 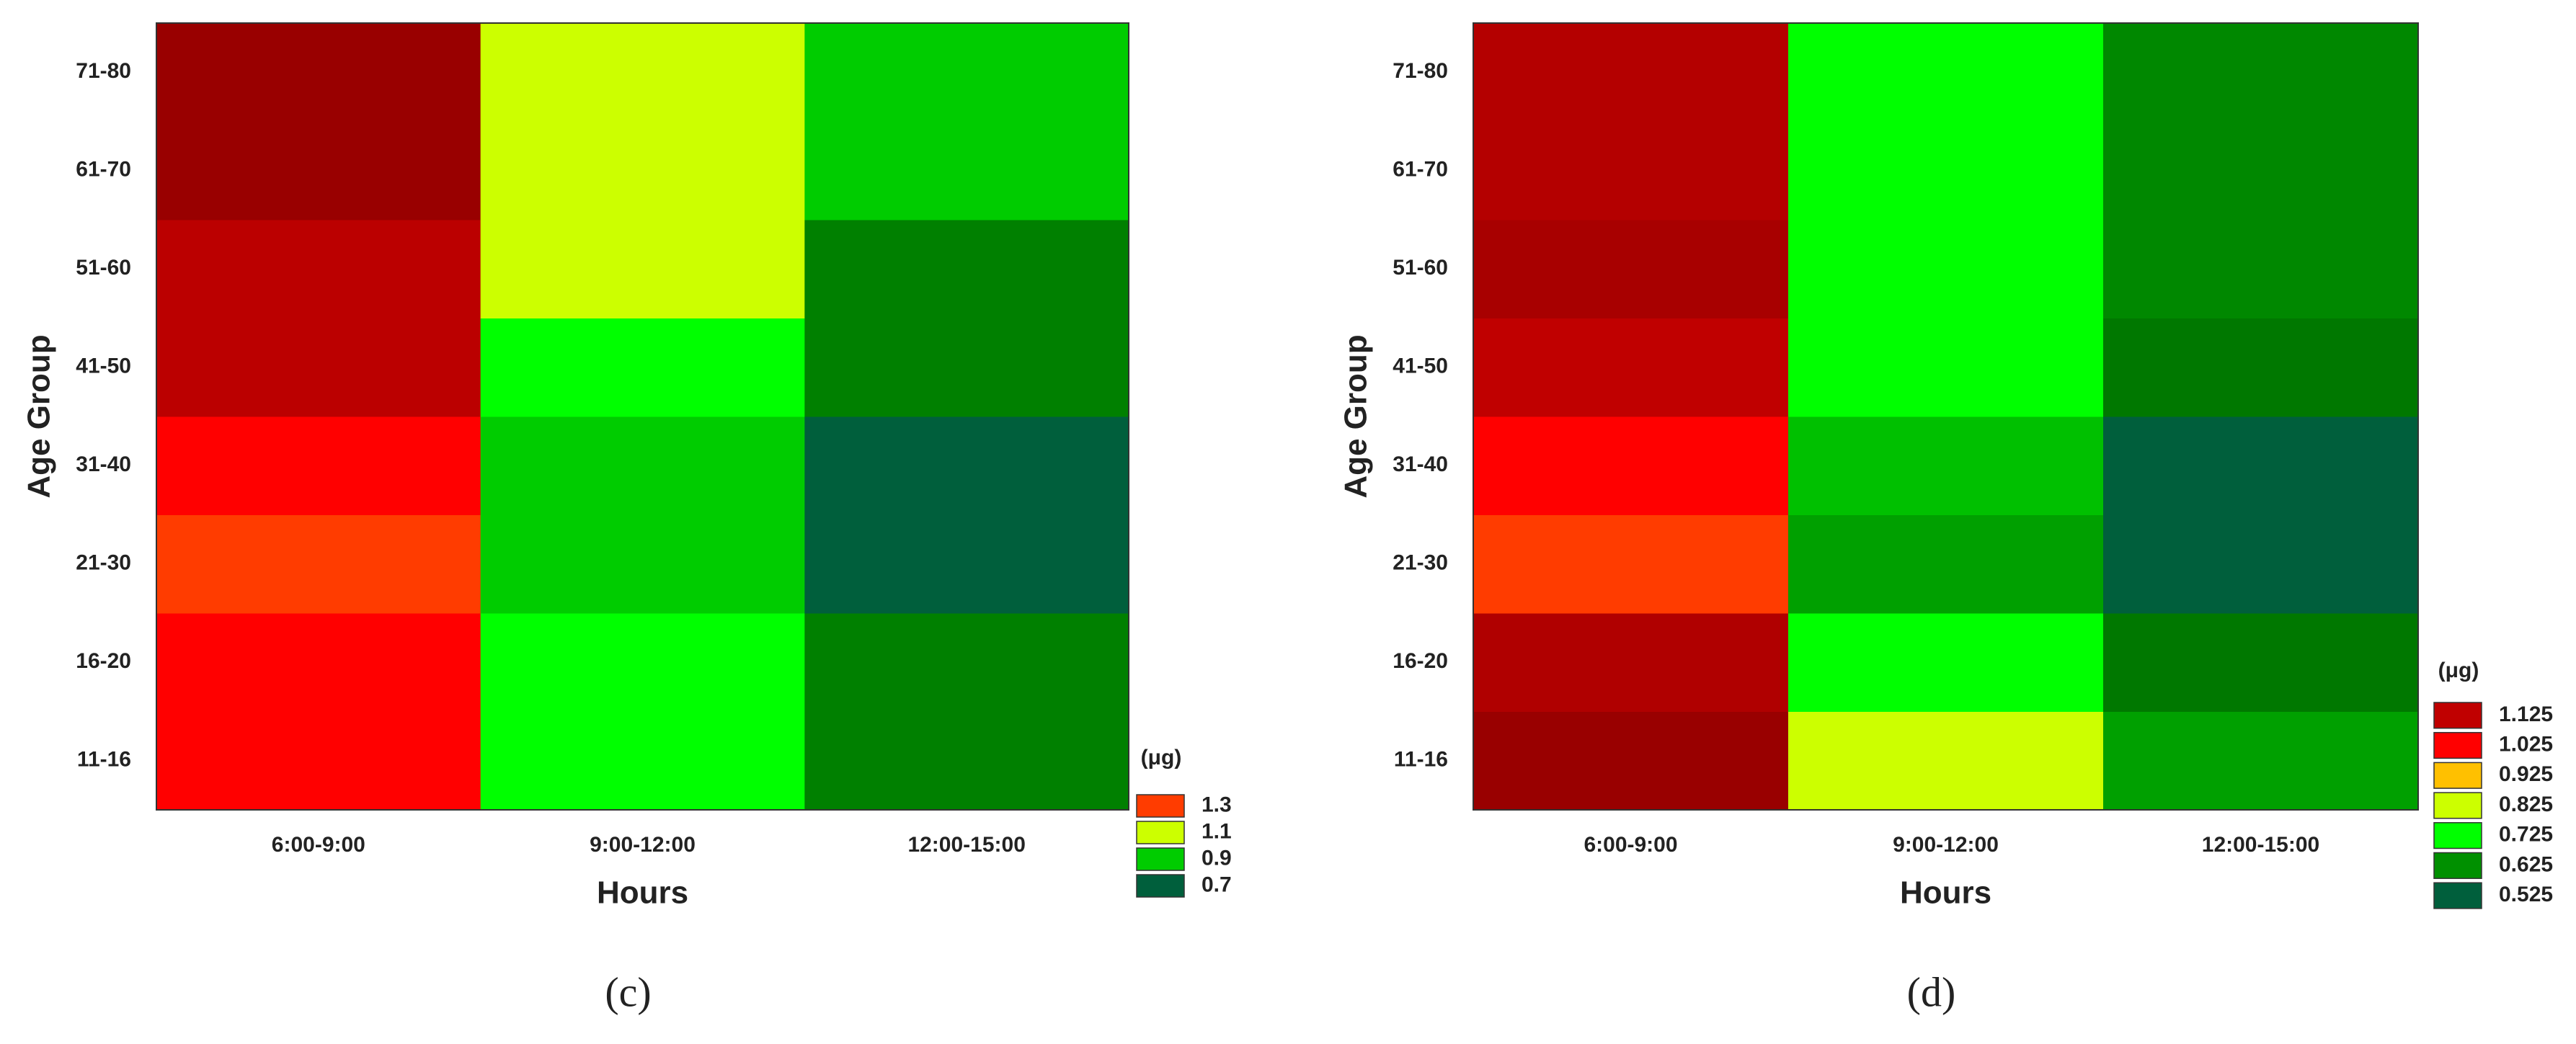 What do you see at coordinates (2526, 774) in the screenshot?
I see `legend-label: 0.925` at bounding box center [2526, 774].